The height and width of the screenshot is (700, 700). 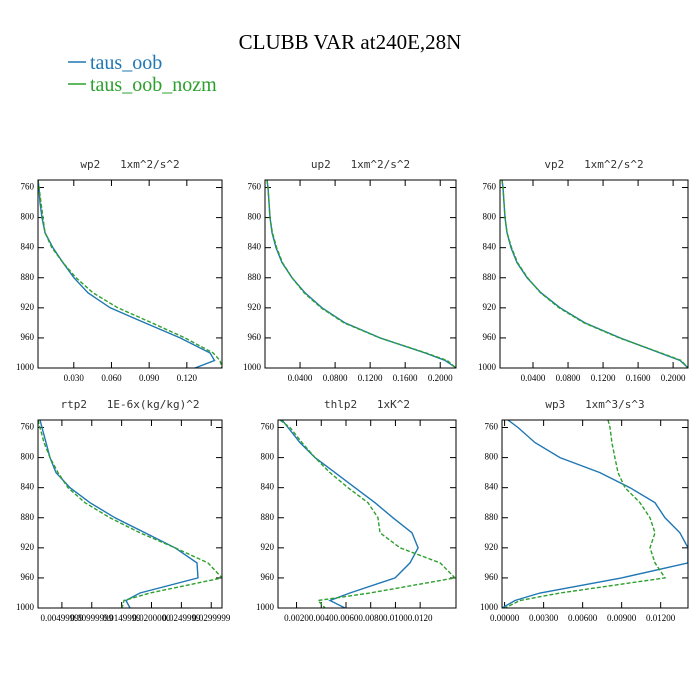 I want to click on x-tick-label: 0.0020, so click(x=296, y=618).